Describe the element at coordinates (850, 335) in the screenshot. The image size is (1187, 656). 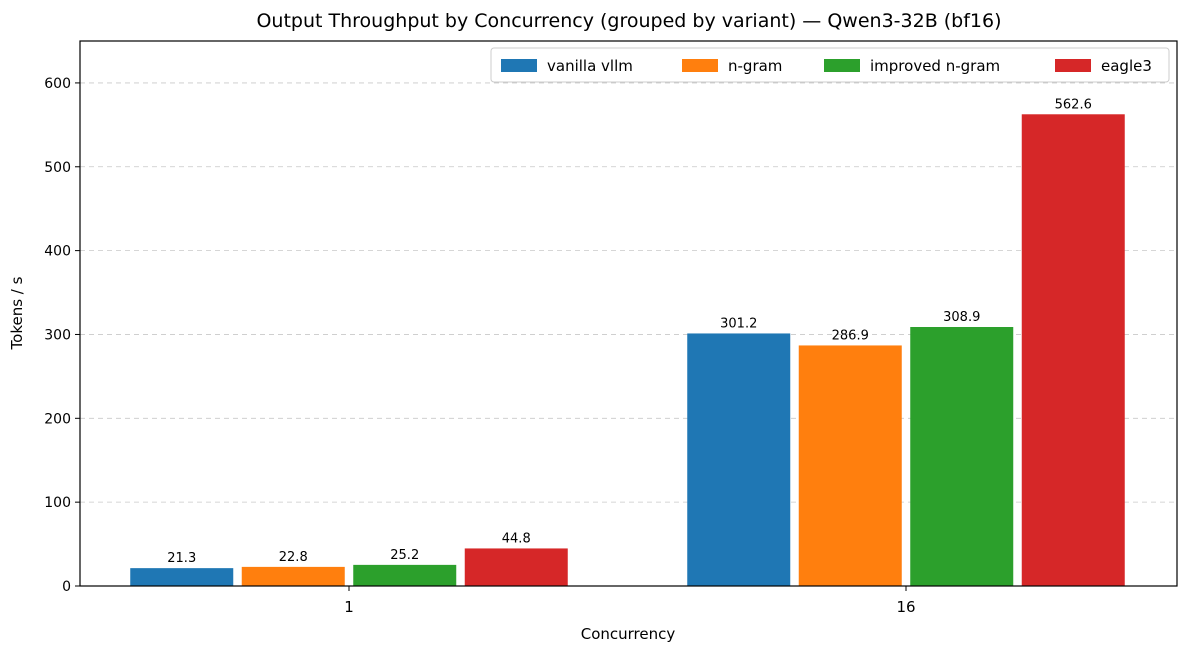
I see `bar-value-label: 286.9` at that location.